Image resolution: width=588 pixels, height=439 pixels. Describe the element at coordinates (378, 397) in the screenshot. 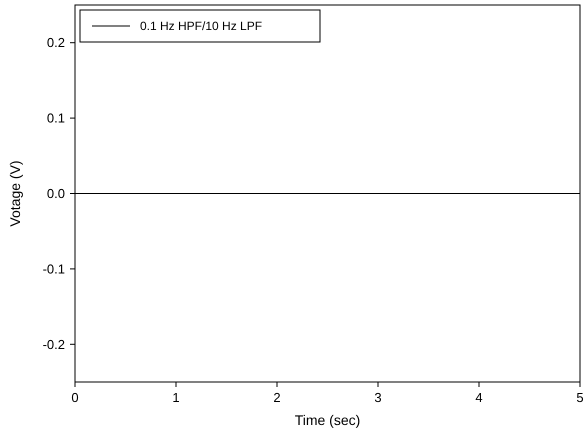

I see `x-tick-label: 3` at that location.